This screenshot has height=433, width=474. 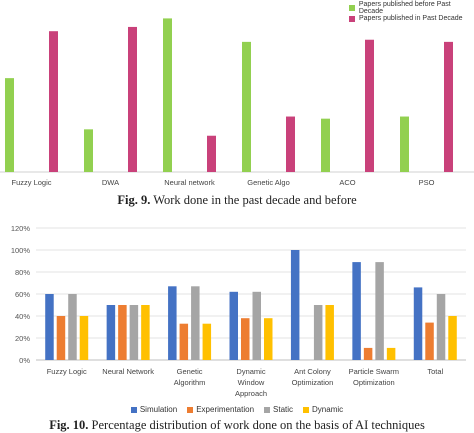 What do you see at coordinates (128, 371) in the screenshot?
I see `x-tick-label-neural-network-line-0: Neural Network` at bounding box center [128, 371].